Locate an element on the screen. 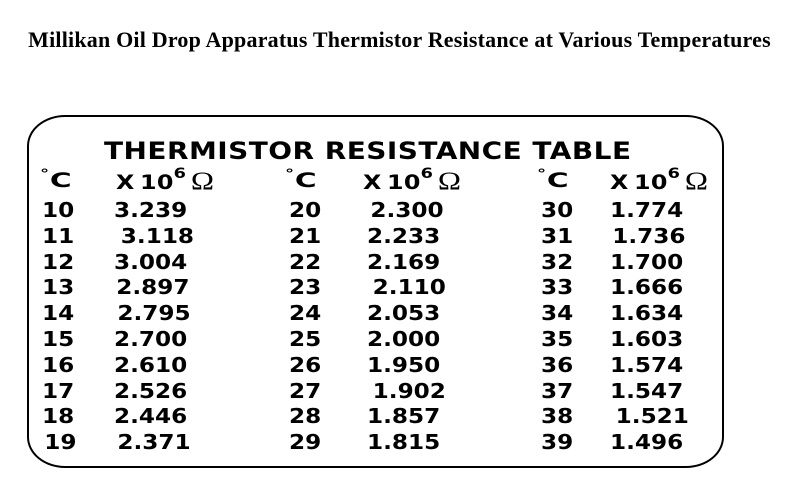 The width and height of the screenshot is (795, 502). resistance-cell: 1.574 is located at coordinates (646, 364).